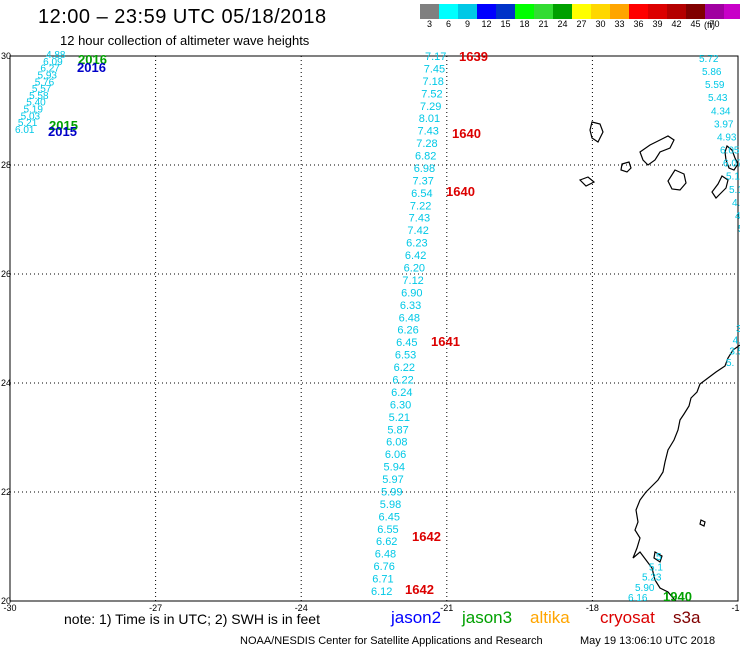  Describe the element at coordinates (677, 180) in the screenshot. I see `island-gran-canaria` at that location.